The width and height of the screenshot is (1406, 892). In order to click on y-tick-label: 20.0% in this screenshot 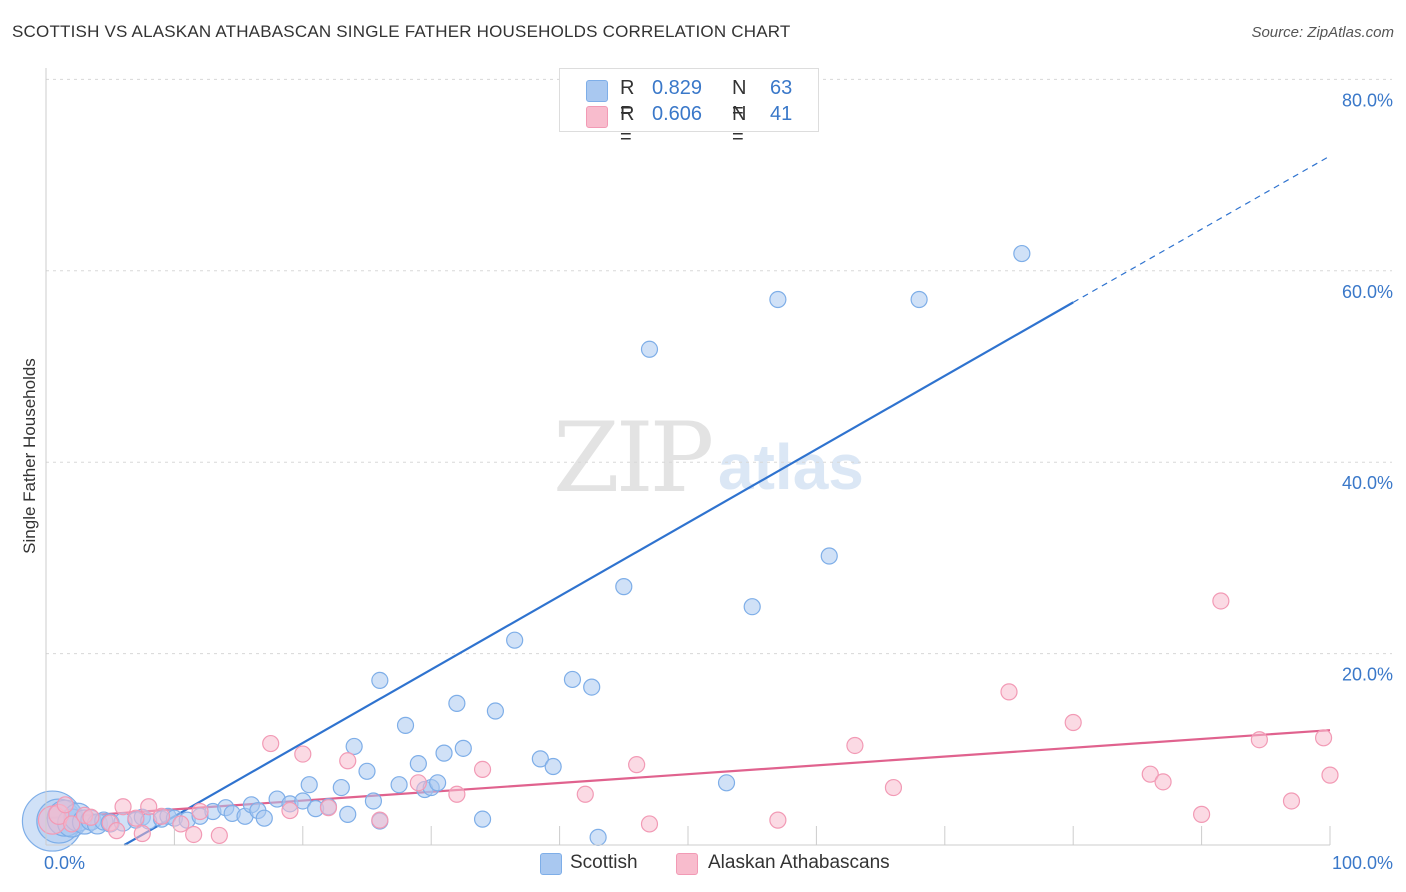, I will do `click(1367, 675)`.